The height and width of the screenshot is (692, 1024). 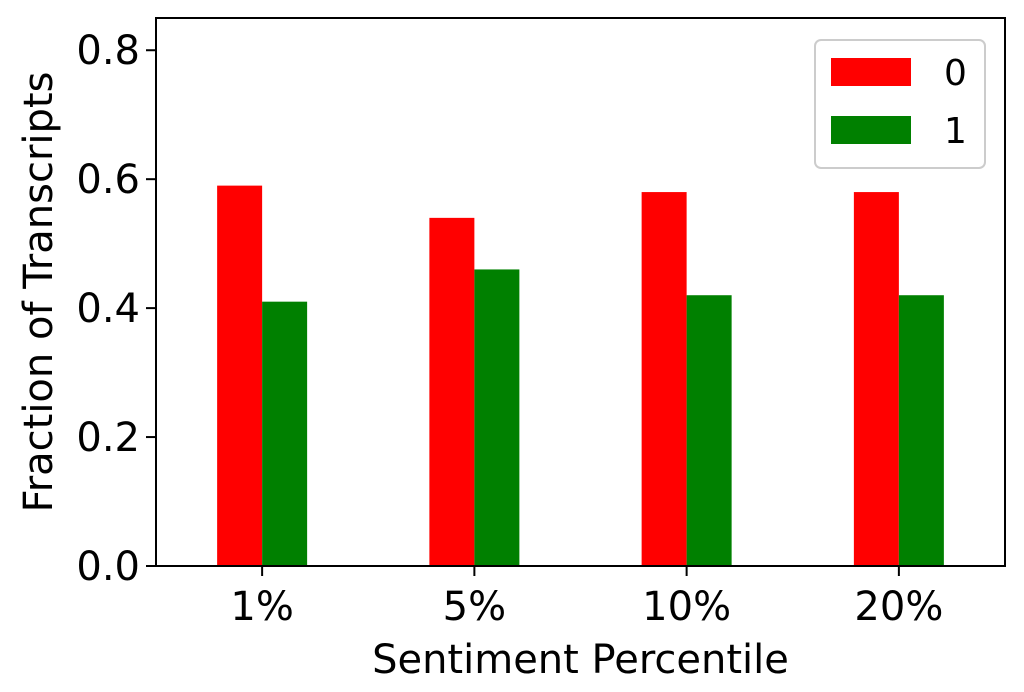 I want to click on bar-series-1-1%, so click(x=285, y=433).